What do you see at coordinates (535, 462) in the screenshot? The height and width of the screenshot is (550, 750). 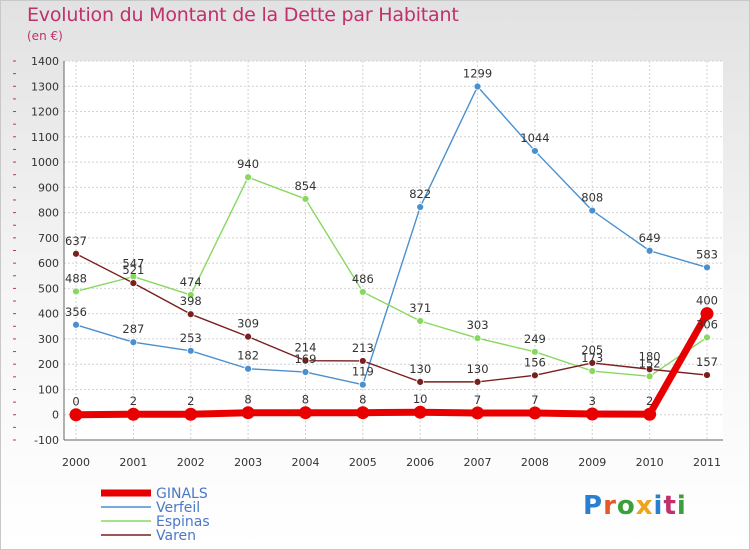 I see `x-tick-label: 2008` at bounding box center [535, 462].